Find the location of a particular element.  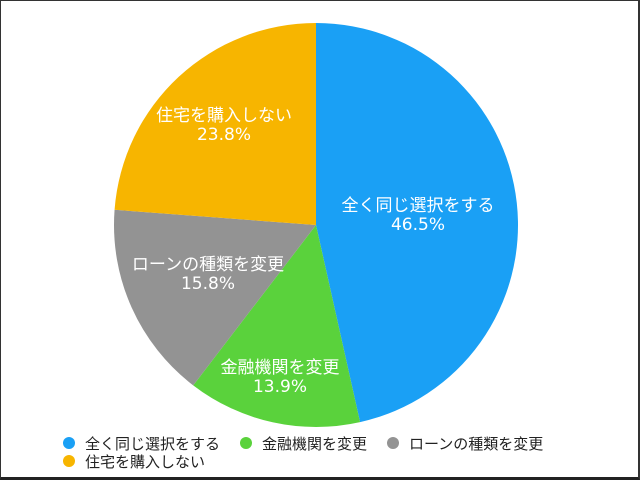

slice-category: 金融機関を変更 is located at coordinates (280, 368).